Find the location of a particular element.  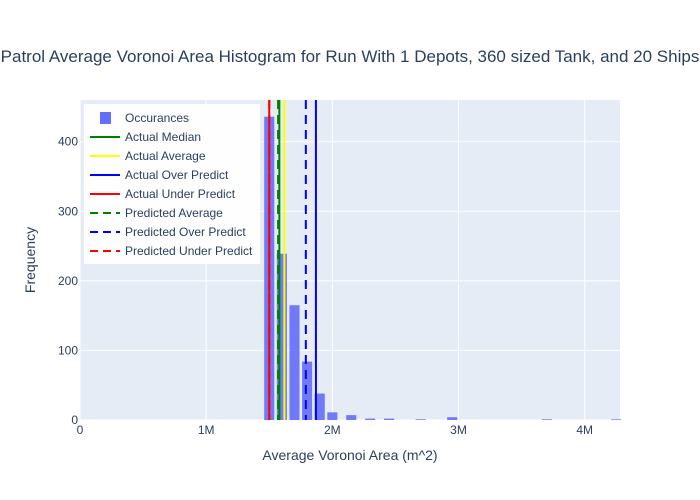

x-tick-label: 2M is located at coordinates (332, 430).